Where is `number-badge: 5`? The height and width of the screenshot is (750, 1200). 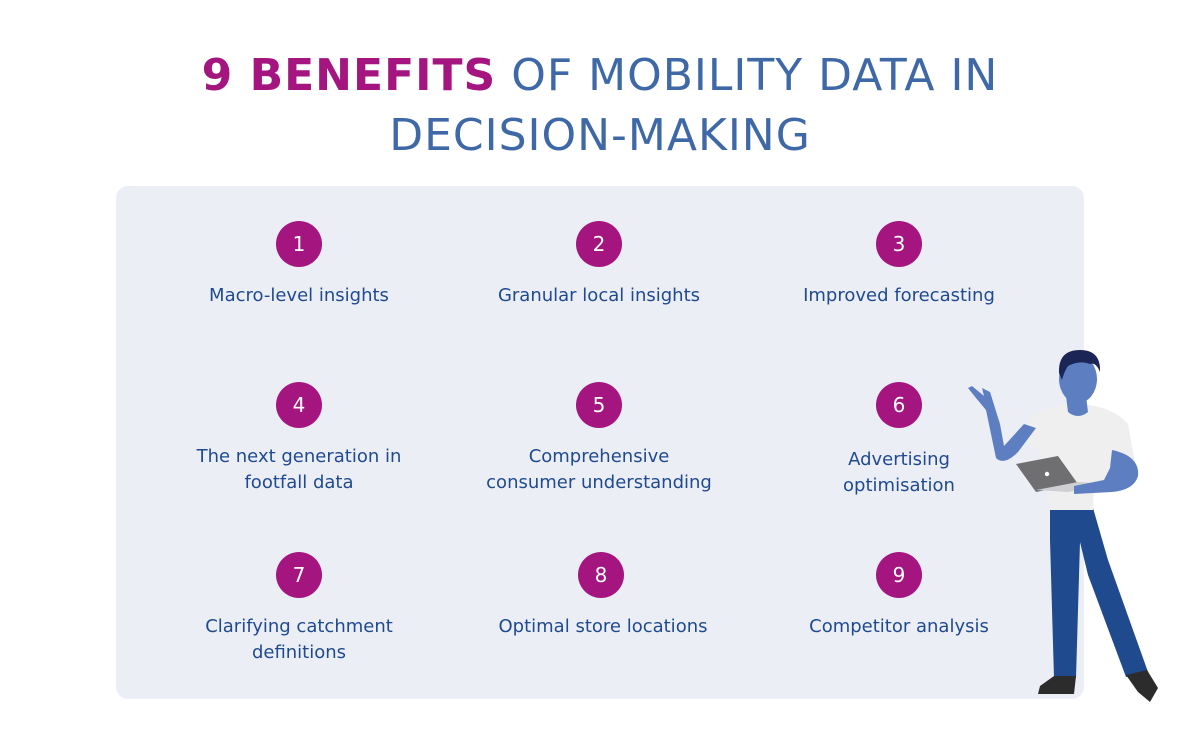 number-badge: 5 is located at coordinates (599, 405).